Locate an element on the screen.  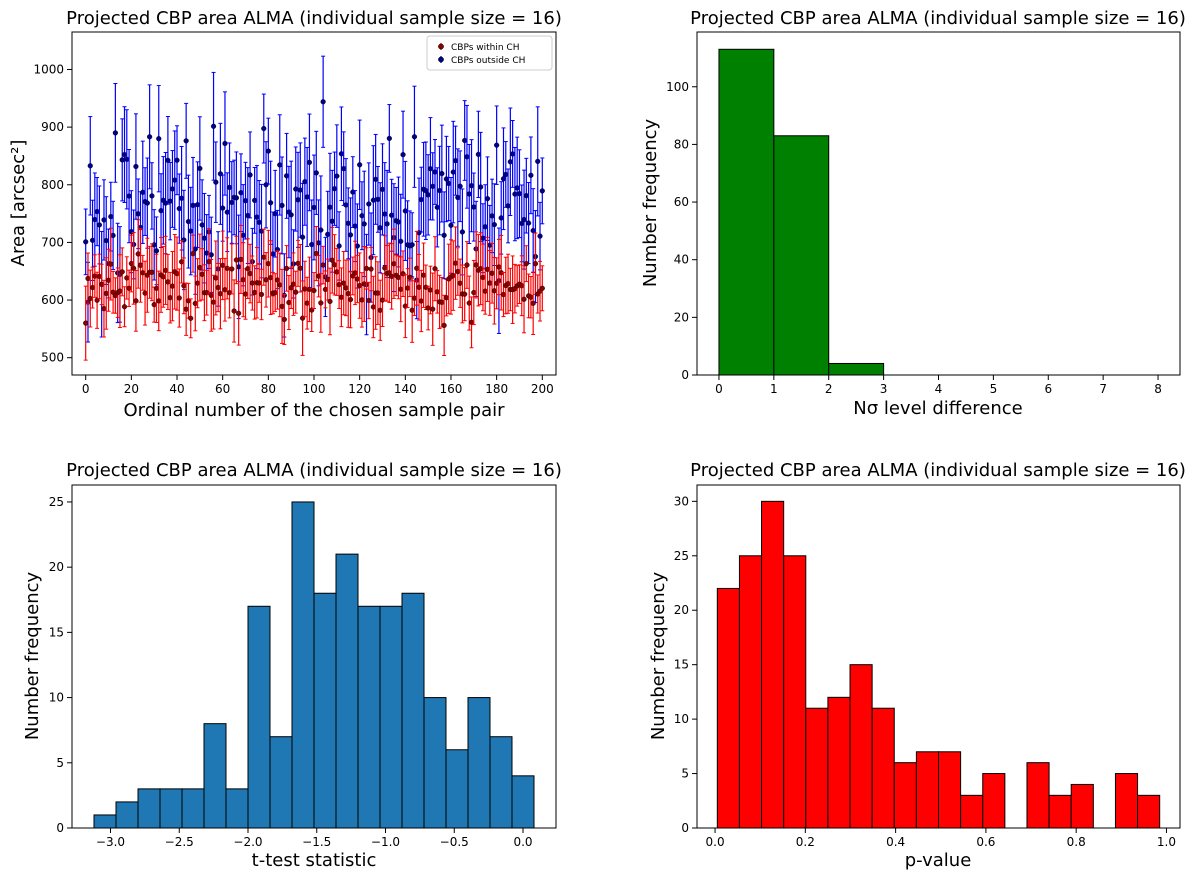
pvalue-ylabel: Number frequency is located at coordinates (658, 655).